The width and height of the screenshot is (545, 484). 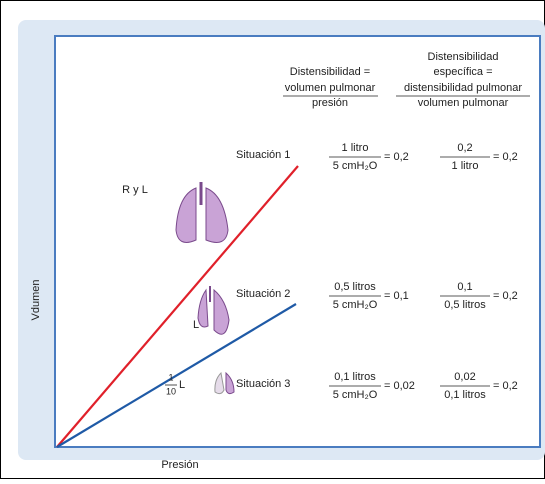 What do you see at coordinates (396, 296) in the screenshot?
I see `fraction-result: = 0,1` at bounding box center [396, 296].